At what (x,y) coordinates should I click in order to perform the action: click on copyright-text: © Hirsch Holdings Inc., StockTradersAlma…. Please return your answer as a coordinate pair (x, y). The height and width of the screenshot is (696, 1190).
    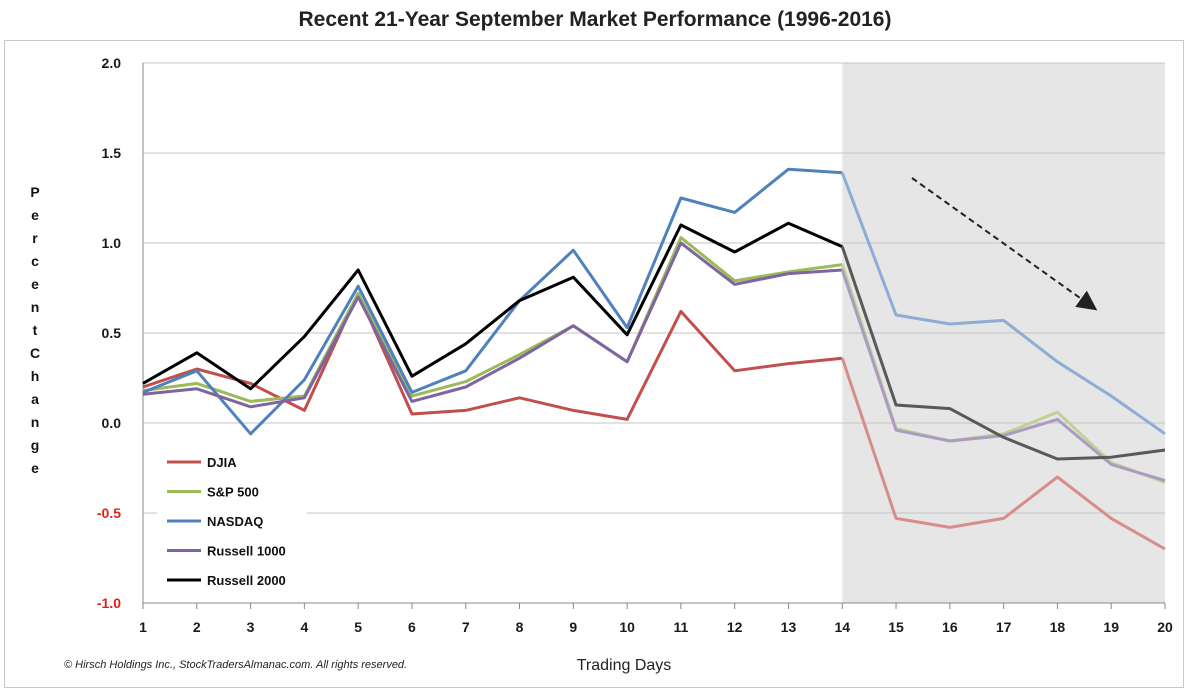
    Looking at the image, I should click on (235, 665).